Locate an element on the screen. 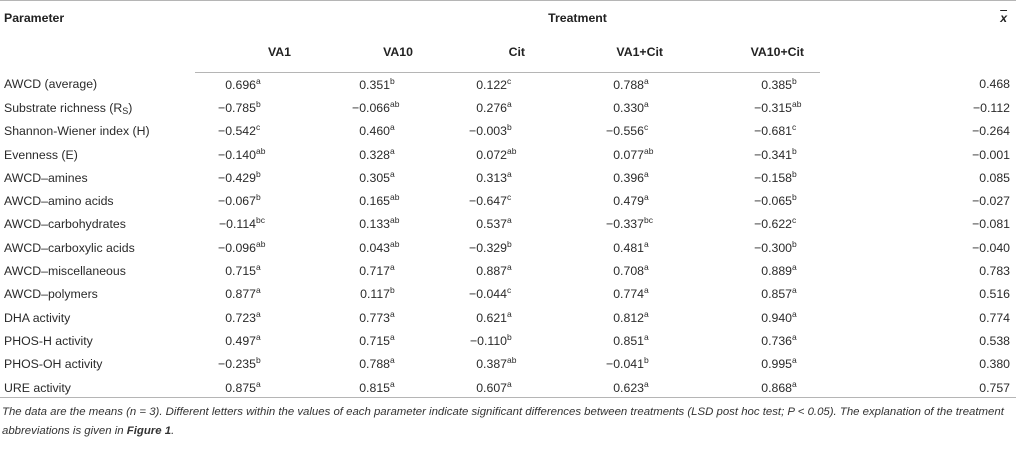 The image size is (1016, 458). value-cell: 0.497a is located at coordinates (243, 339).